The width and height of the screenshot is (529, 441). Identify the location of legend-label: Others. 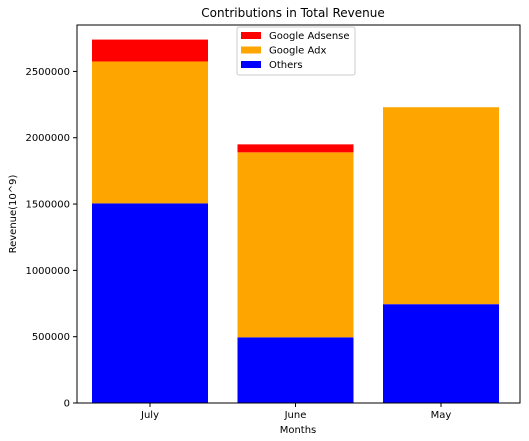
(286, 65).